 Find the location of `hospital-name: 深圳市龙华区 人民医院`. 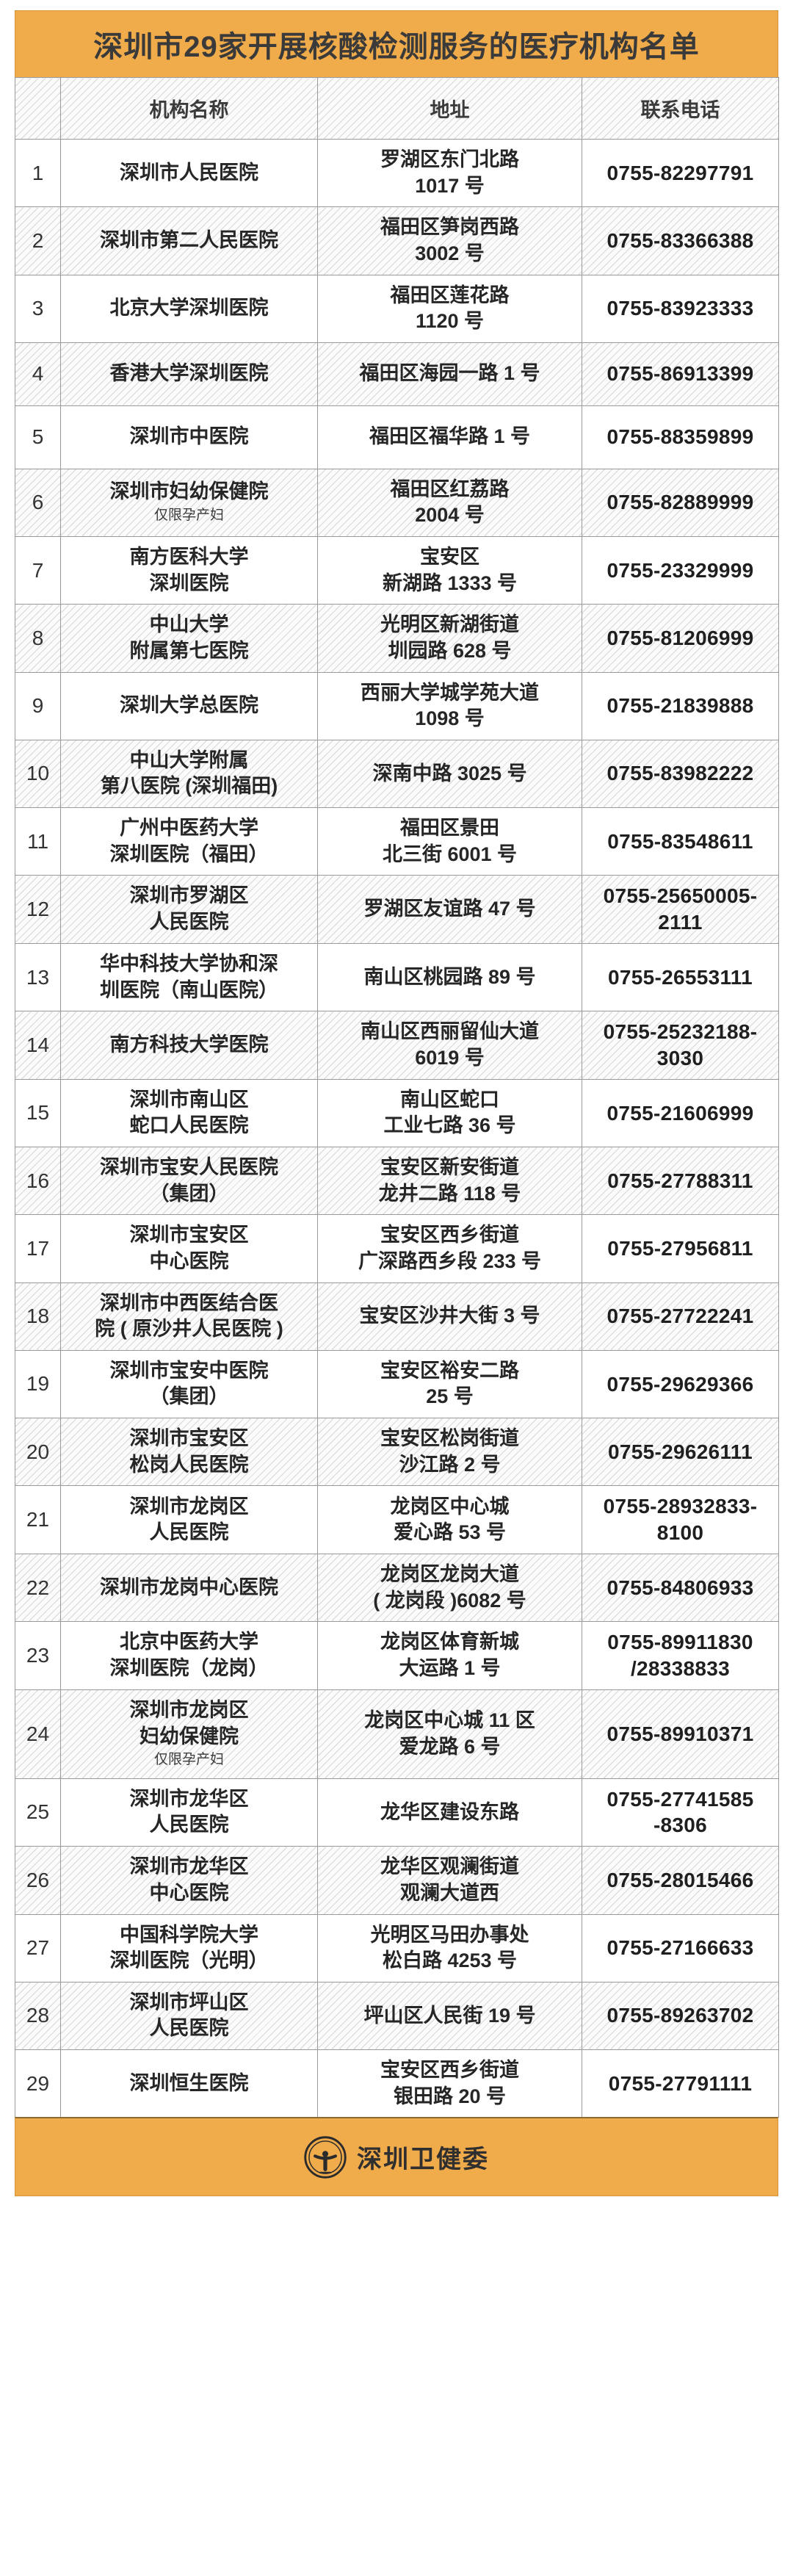

hospital-name: 深圳市龙华区 人民医院 is located at coordinates (189, 1812).